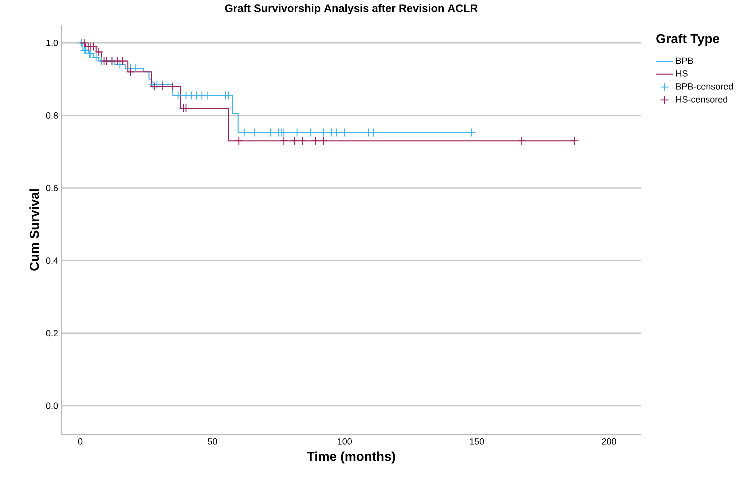  Describe the element at coordinates (351, 9) in the screenshot. I see `chart-title: Graft Survivorship Analysis after Revision ACLR` at that location.